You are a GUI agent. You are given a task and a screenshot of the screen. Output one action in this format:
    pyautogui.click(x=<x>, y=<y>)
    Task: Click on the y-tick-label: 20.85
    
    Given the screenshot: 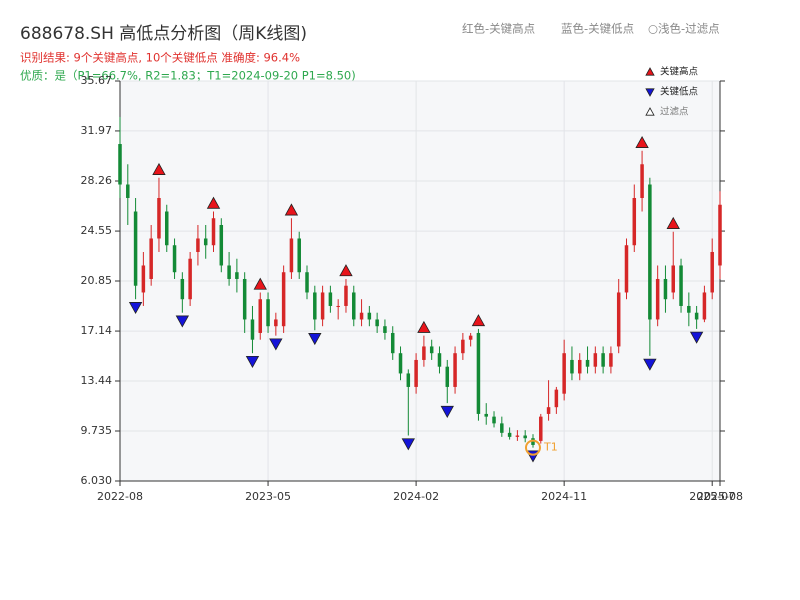 What is the action you would take?
    pyautogui.click(x=97, y=280)
    